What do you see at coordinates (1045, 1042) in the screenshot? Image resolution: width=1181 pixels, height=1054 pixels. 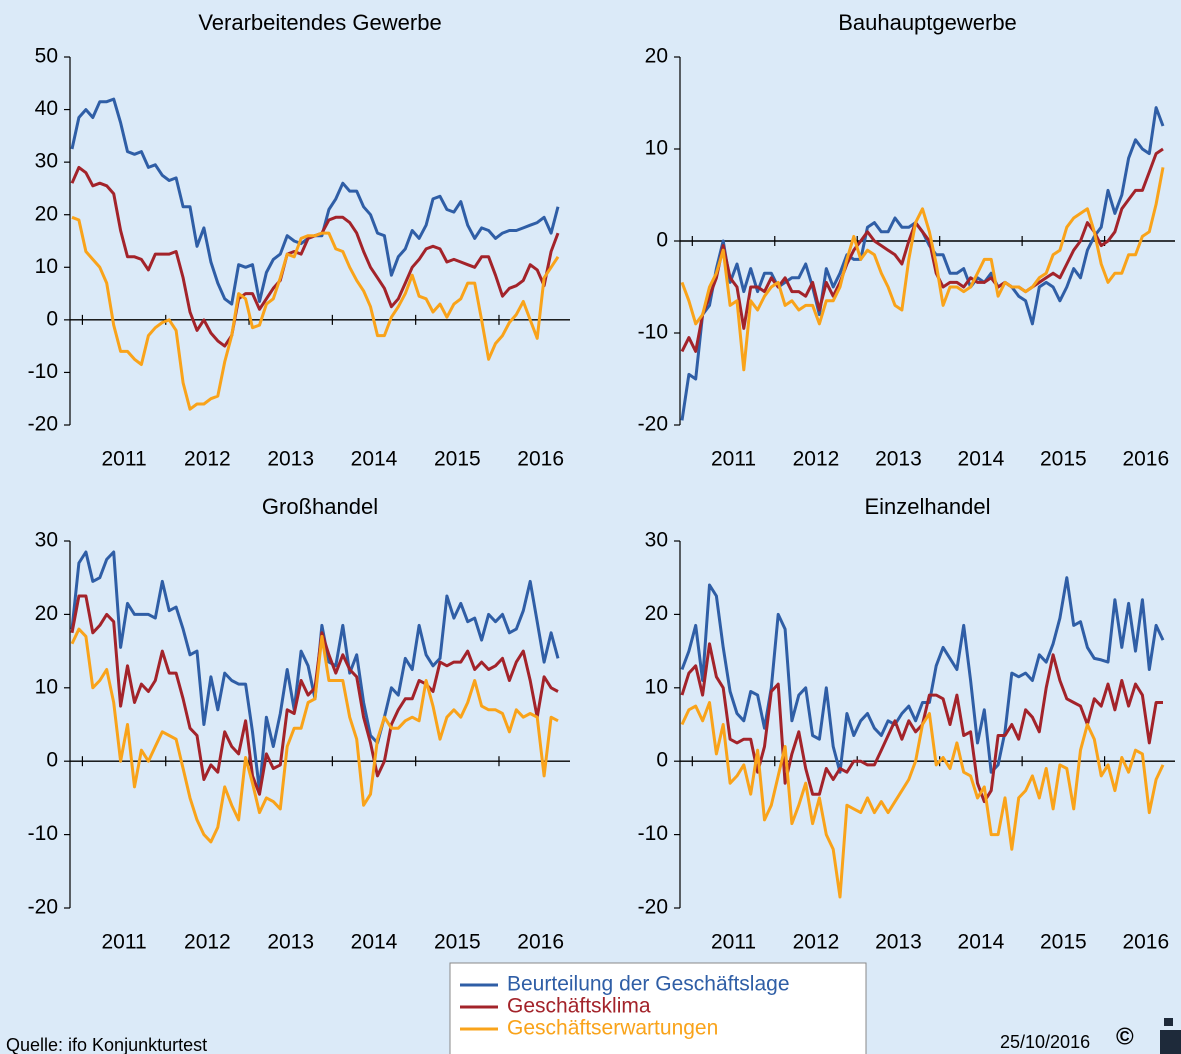 I see `date: 25/10/2016` at bounding box center [1045, 1042].